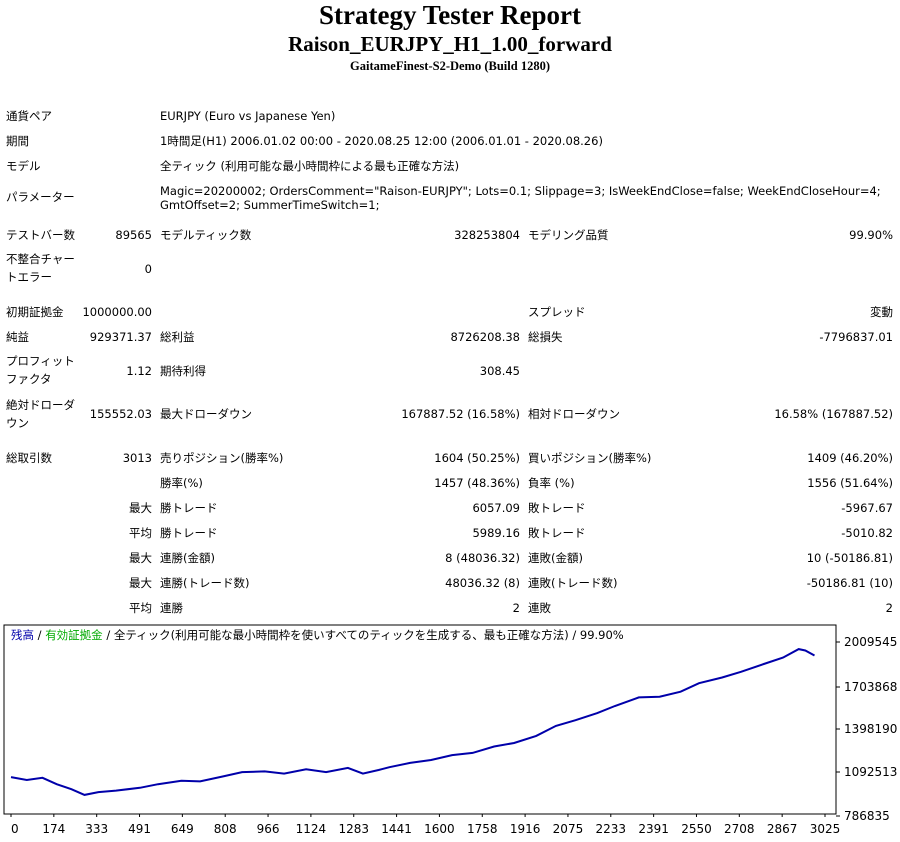  Describe the element at coordinates (311, 829) in the screenshot. I see `x-tick-label: 1124` at that location.